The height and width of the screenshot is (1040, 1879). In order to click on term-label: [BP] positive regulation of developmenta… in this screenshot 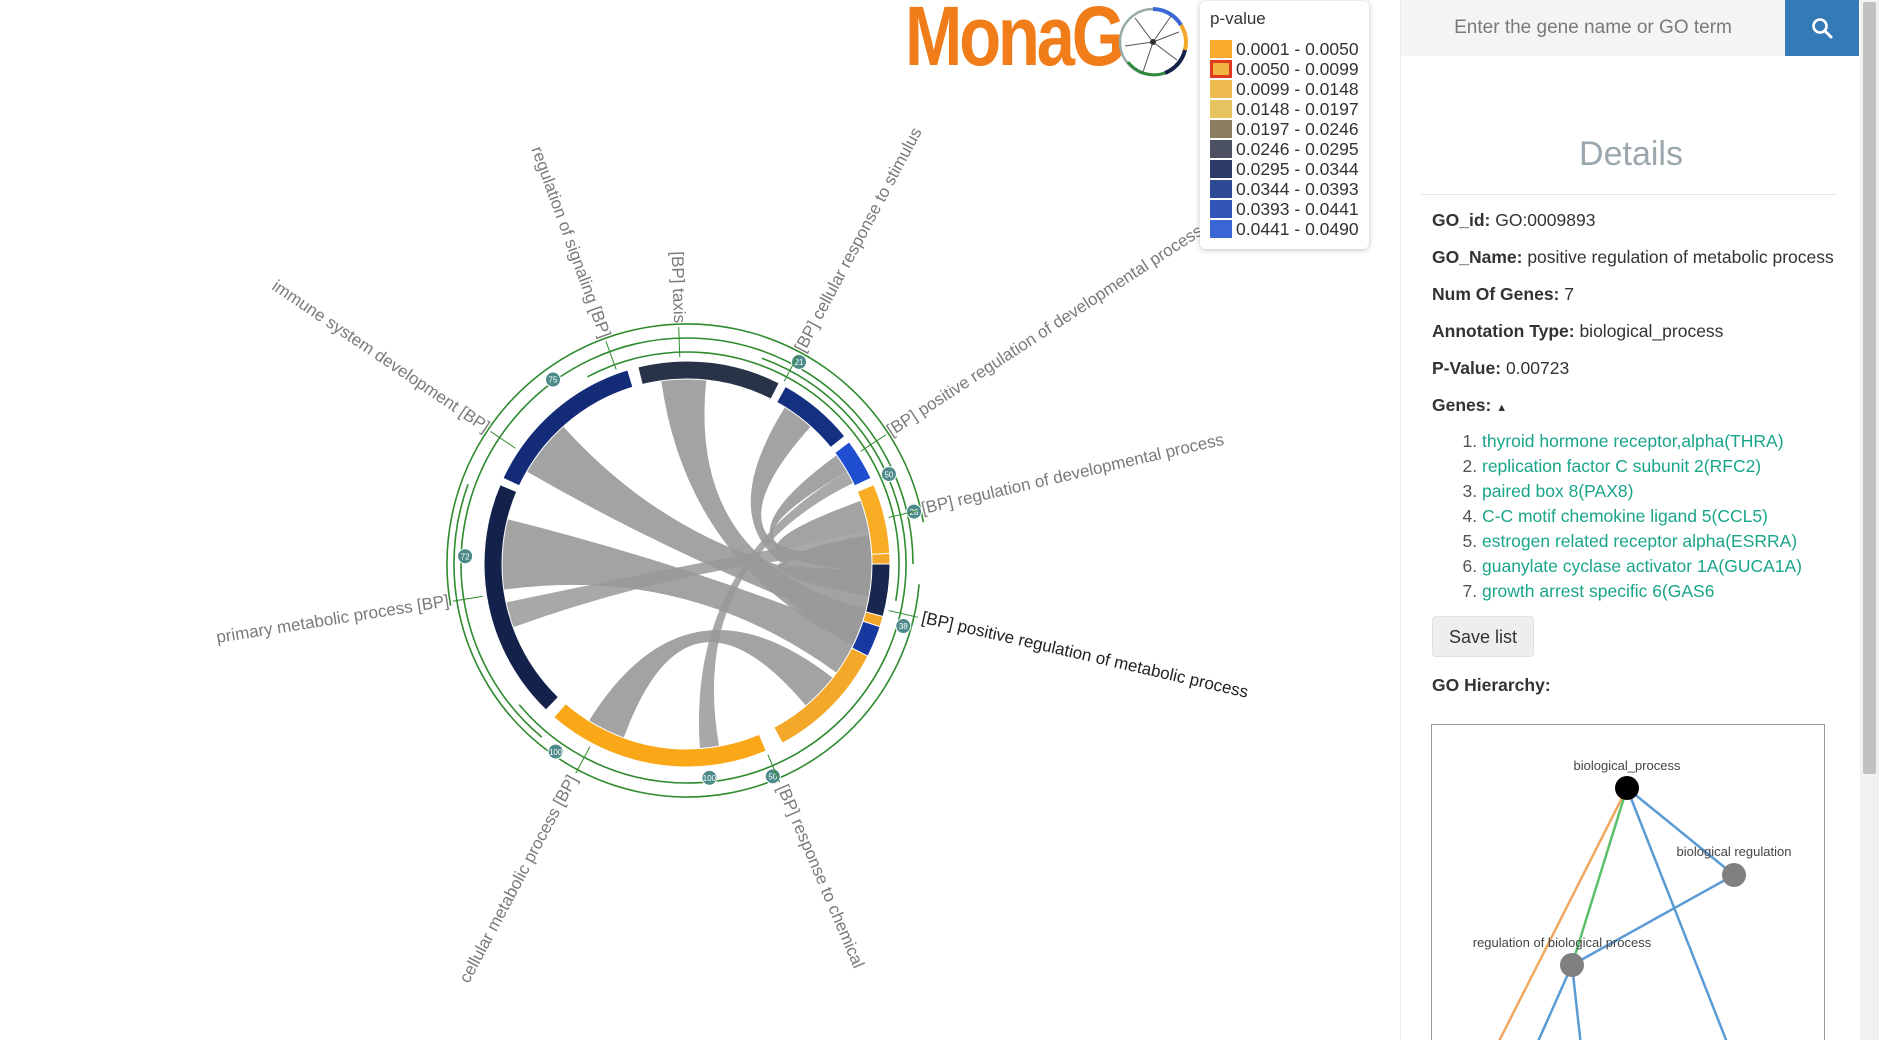, I will do `click(1044, 330)`.